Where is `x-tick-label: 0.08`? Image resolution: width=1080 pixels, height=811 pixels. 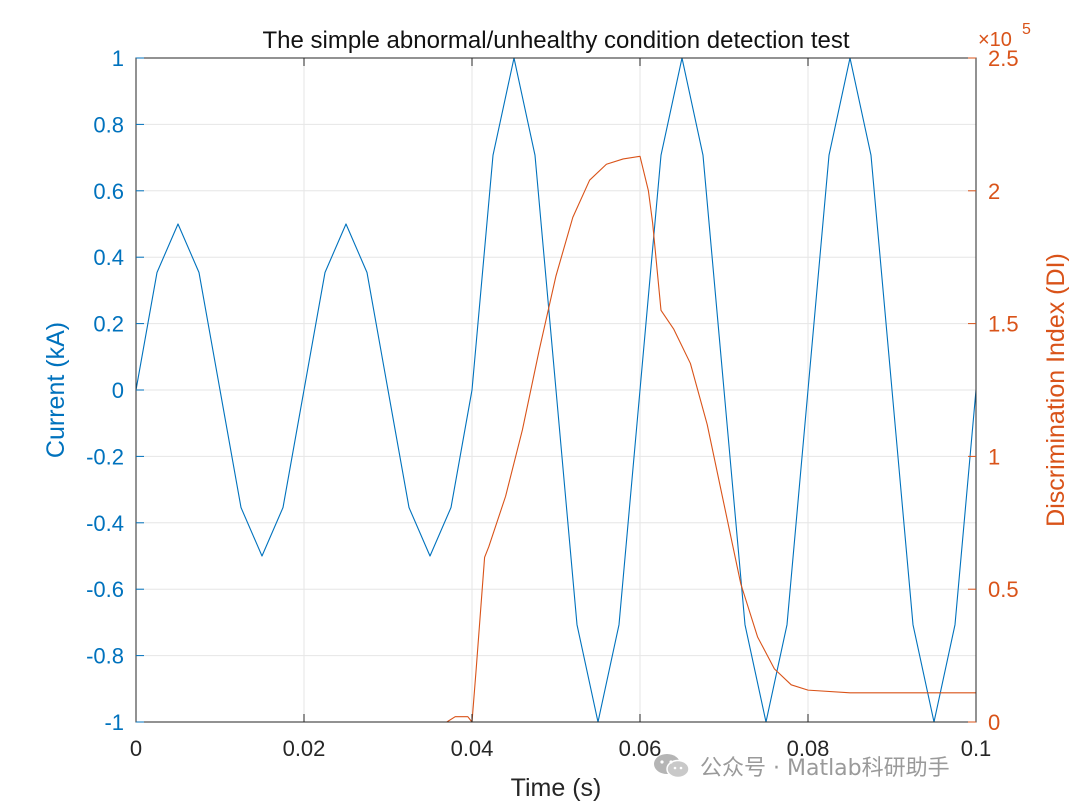
x-tick-label: 0.08 is located at coordinates (808, 748).